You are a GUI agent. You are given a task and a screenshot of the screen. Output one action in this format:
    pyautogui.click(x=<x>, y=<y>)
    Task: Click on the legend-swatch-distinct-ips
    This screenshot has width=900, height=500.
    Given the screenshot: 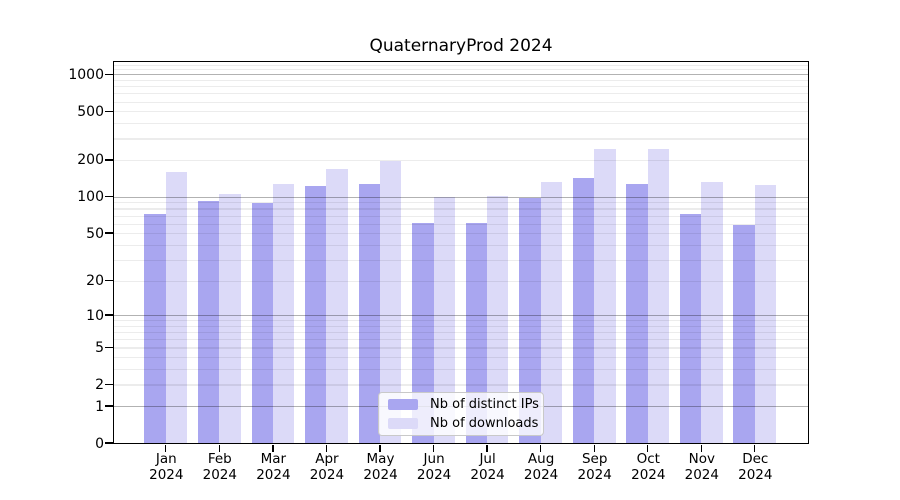 What is the action you would take?
    pyautogui.click(x=403, y=404)
    